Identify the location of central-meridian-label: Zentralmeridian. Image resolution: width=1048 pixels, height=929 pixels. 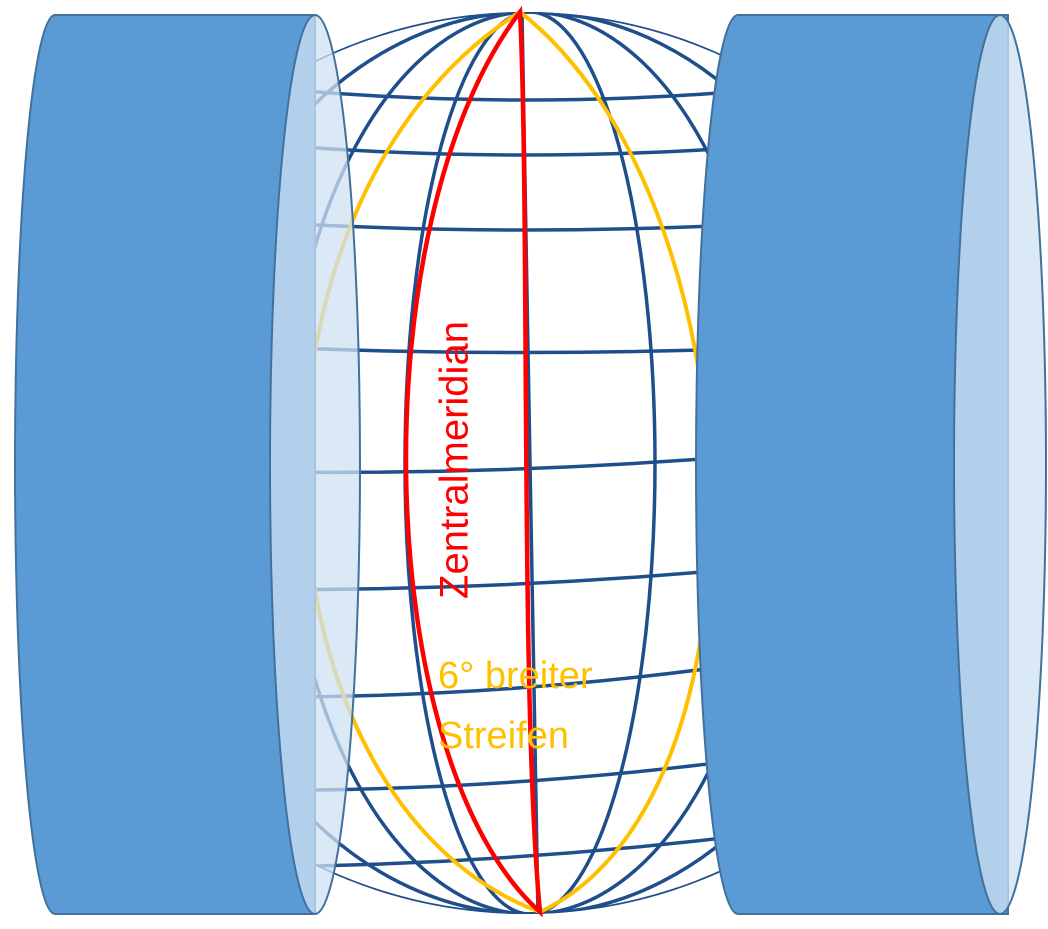
(455, 460).